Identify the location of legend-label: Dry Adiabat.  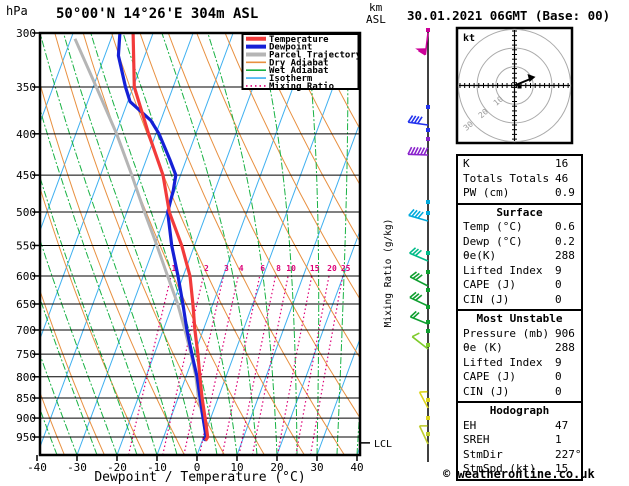
(299, 62).